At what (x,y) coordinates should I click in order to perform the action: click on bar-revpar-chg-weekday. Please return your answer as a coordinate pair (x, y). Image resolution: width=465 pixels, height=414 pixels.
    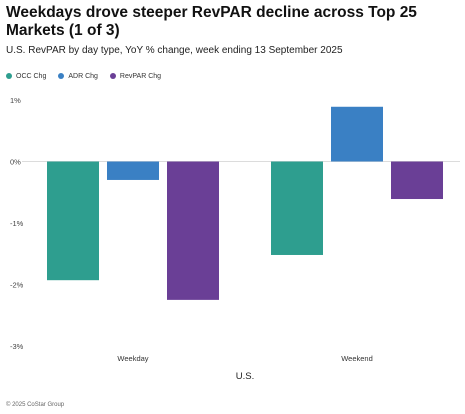
    Looking at the image, I should click on (193, 230).